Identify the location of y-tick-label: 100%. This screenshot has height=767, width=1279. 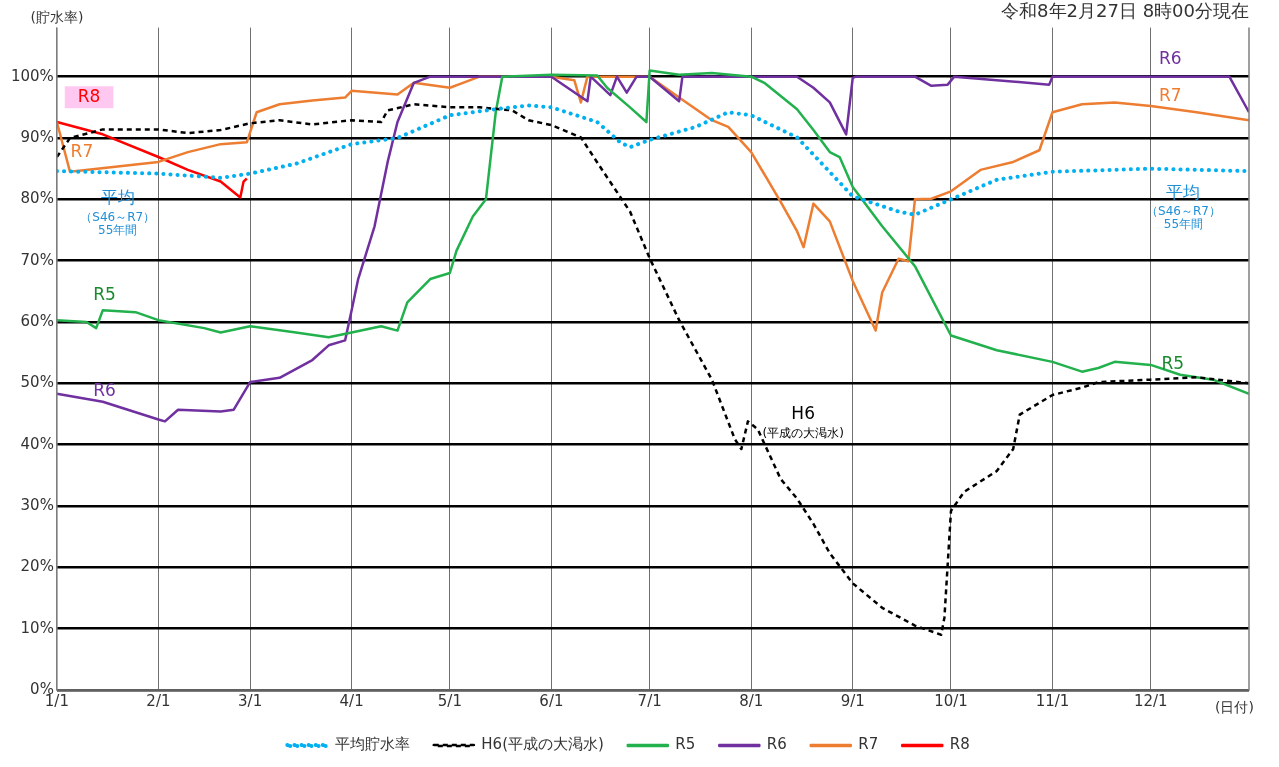
(32, 75).